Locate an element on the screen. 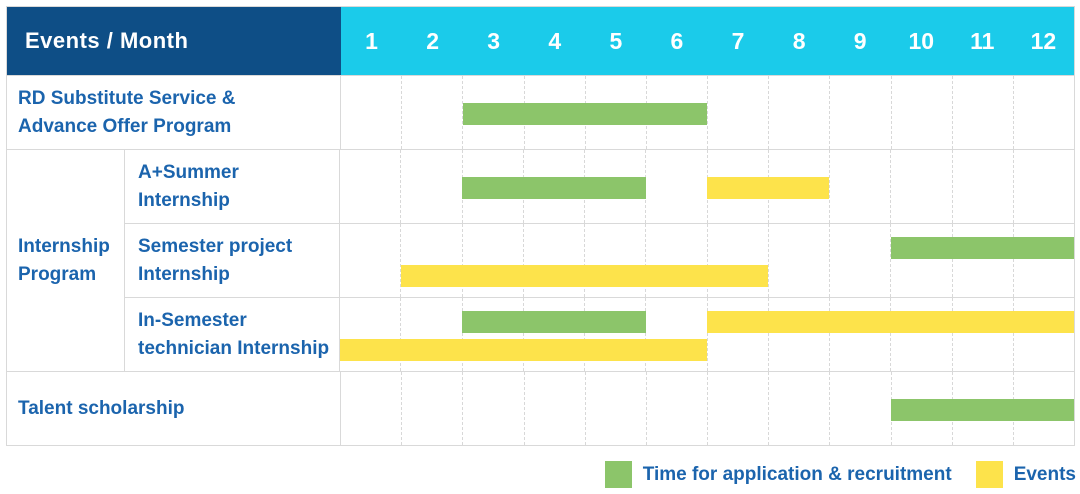 This screenshot has width=1080, height=494. table-header-row: Events / Month 1 2 3 4 5 6 7 8 9 10 11 12 is located at coordinates (540, 41).